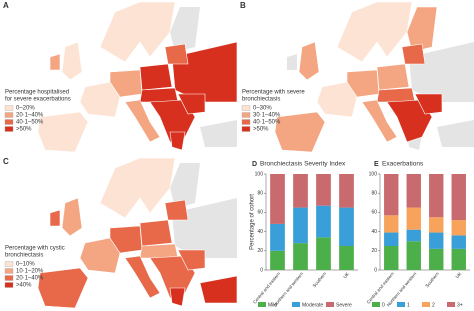 Image resolution: width=474 pixels, height=311 pixels. I want to click on legend-label: 10·1–20%, so click(30, 272).